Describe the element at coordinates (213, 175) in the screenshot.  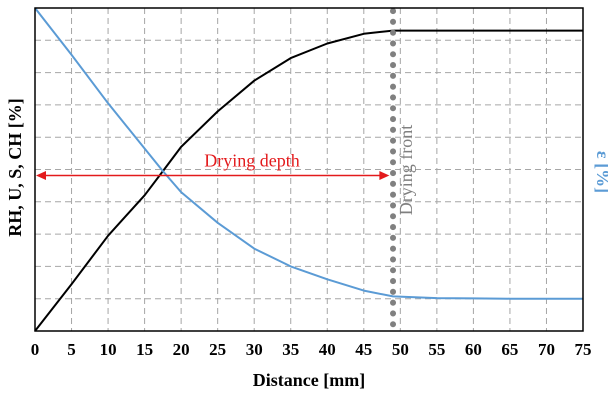
I see `drying-depth-marker` at that location.